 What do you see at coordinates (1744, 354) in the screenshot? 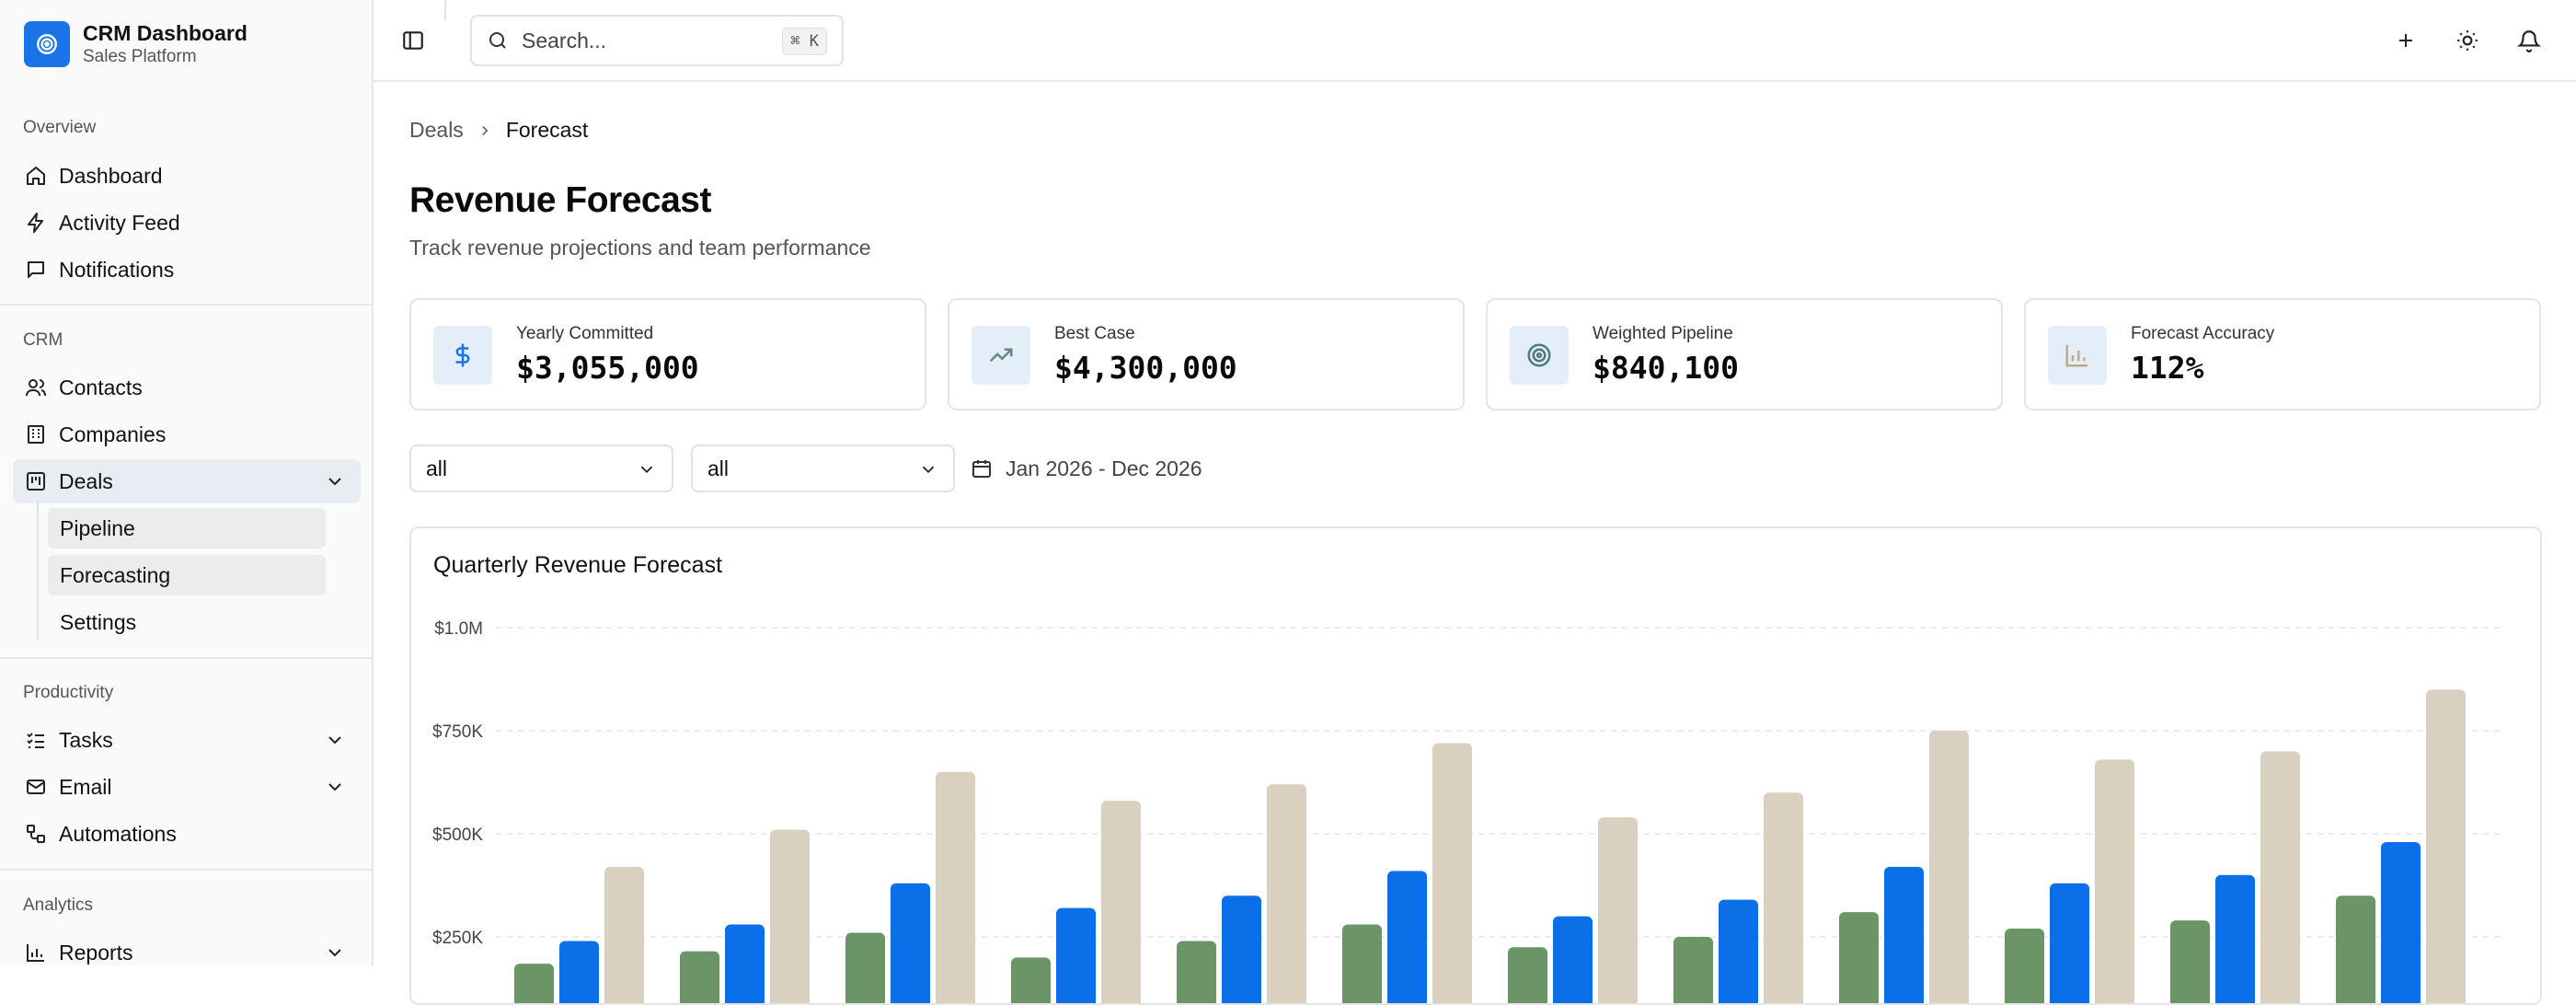
I see `stat-card-weighted-pipeline: Weighted Pipeline $840,100` at bounding box center [1744, 354].